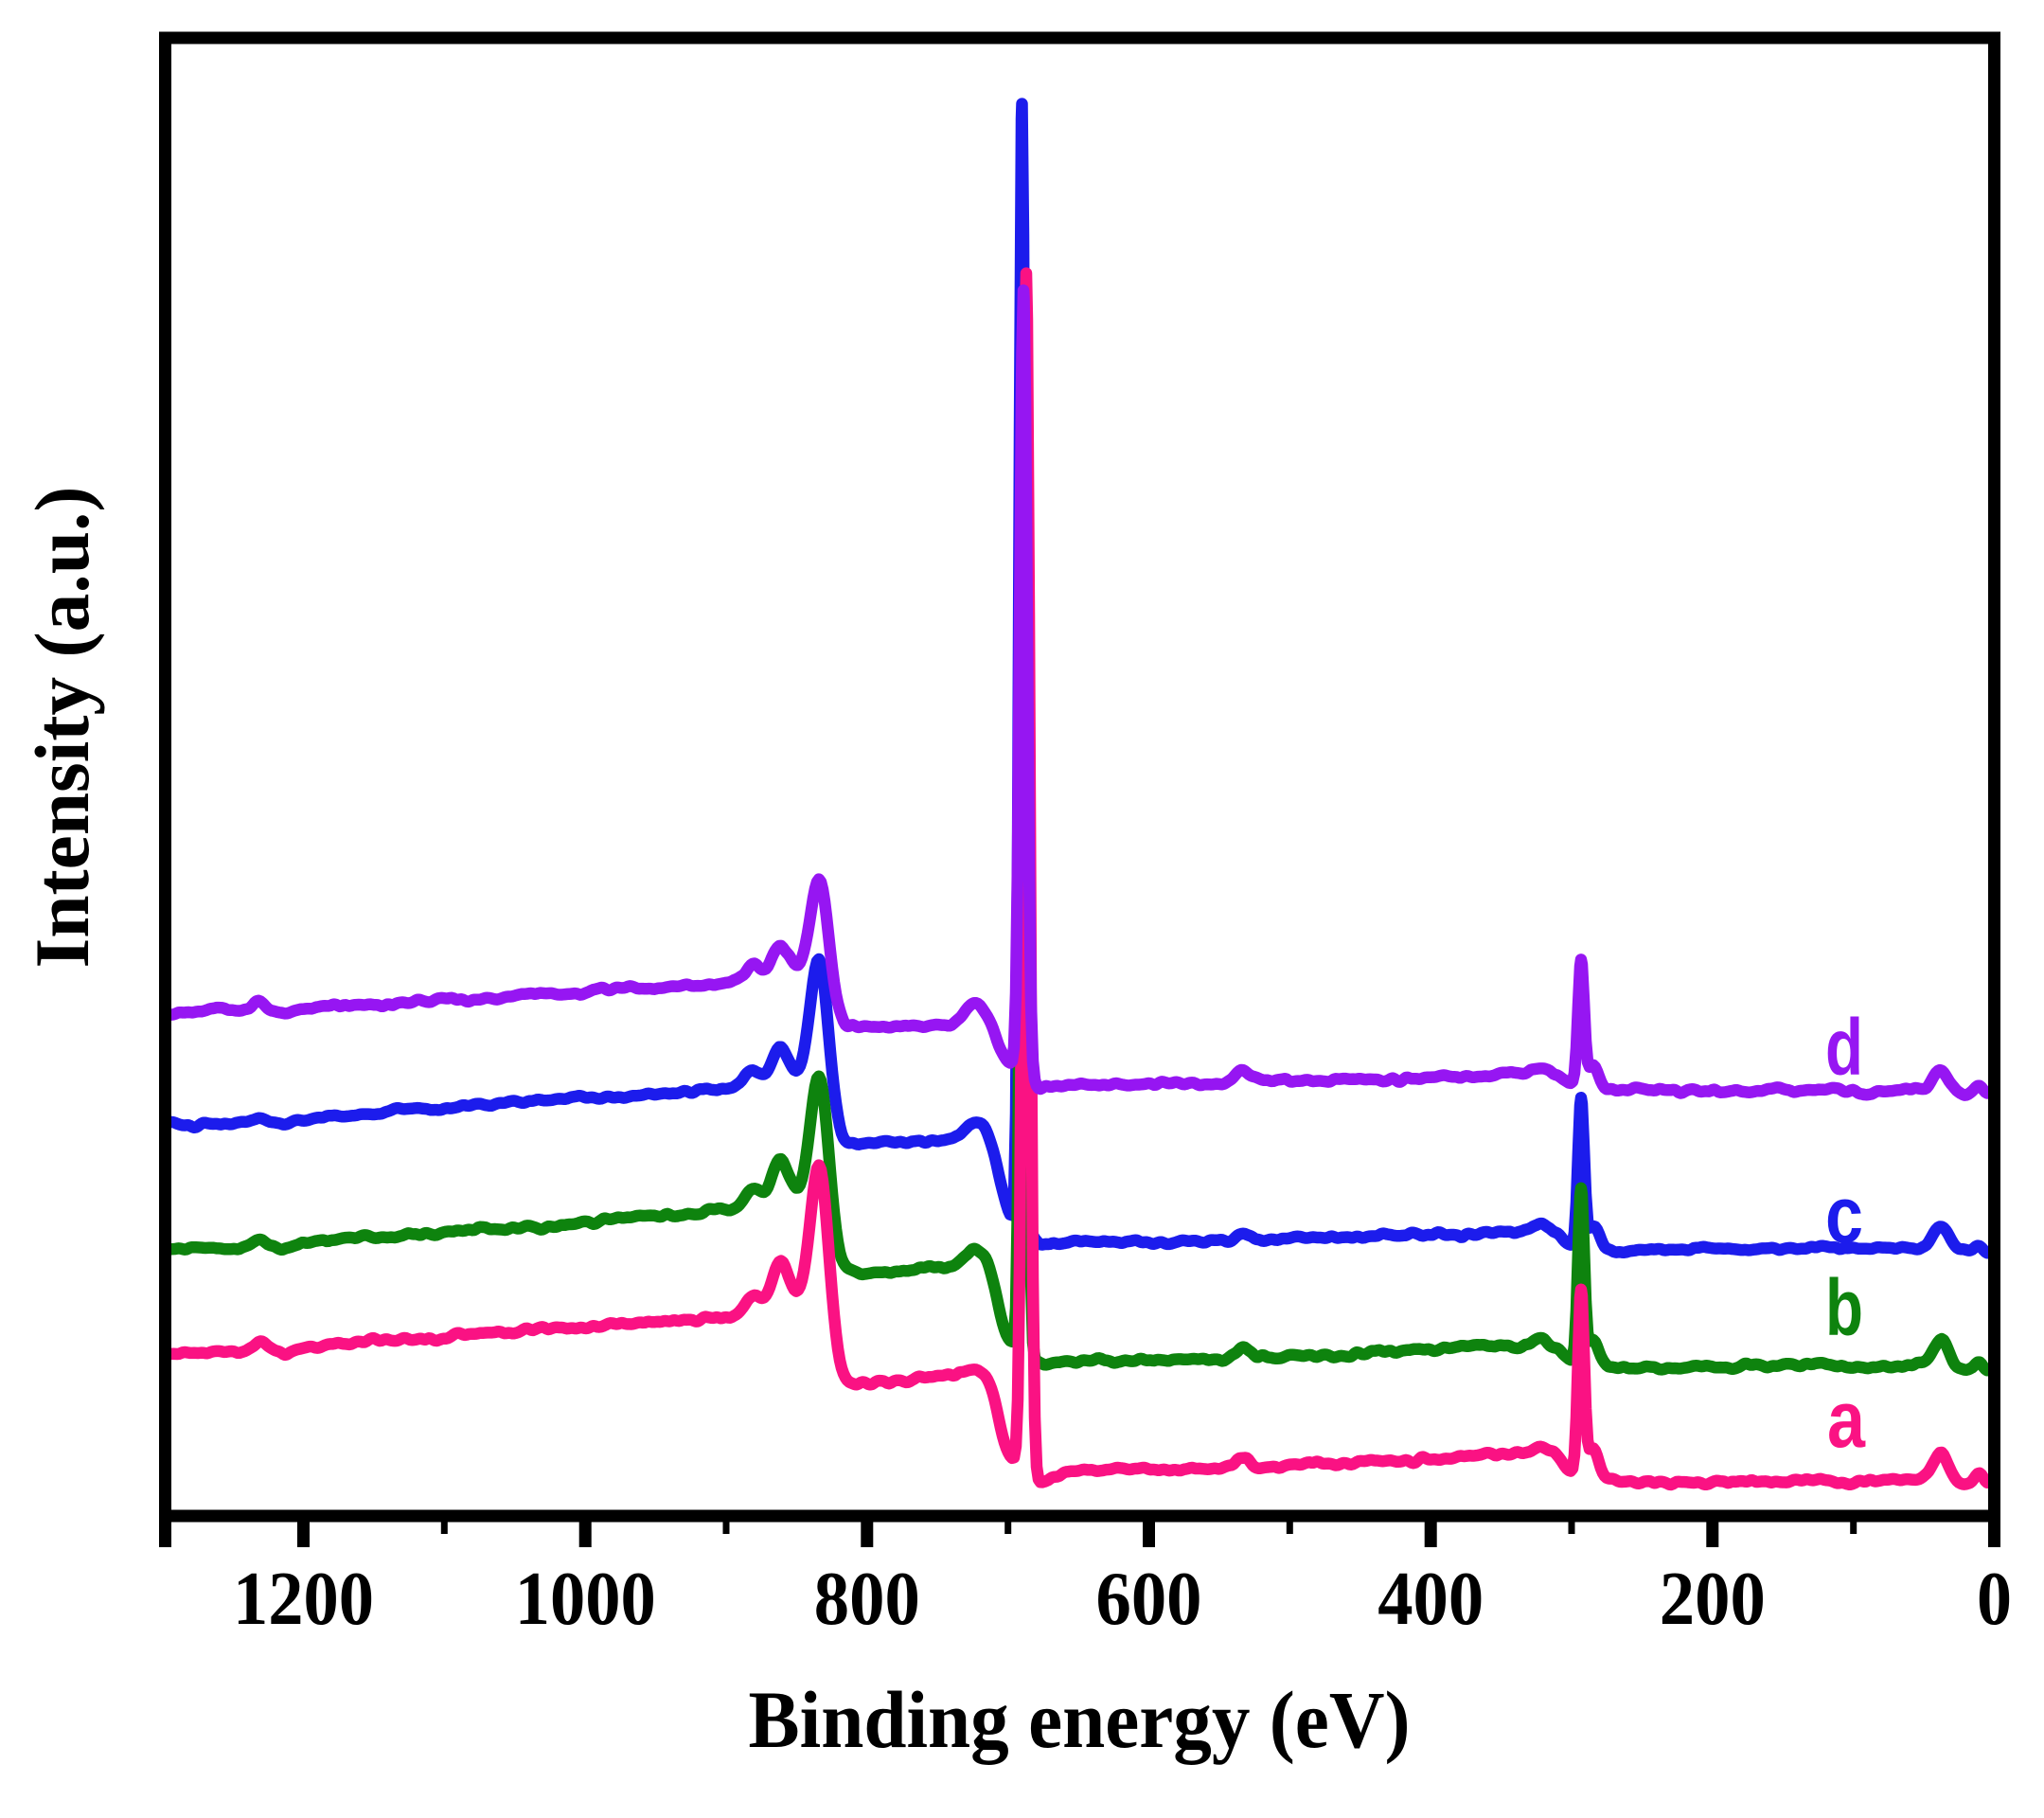 The width and height of the screenshot is (2044, 1818). What do you see at coordinates (867, 1599) in the screenshot?
I see `svg-text: 800` at bounding box center [867, 1599].